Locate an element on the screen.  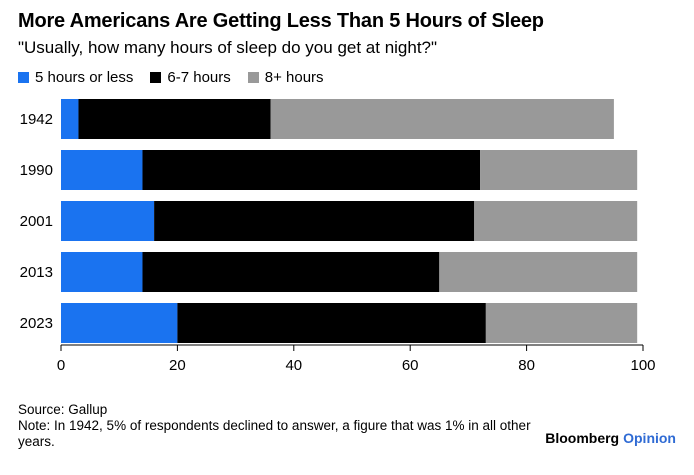
bar-2023-5-hours-or-less is located at coordinates (119, 323).